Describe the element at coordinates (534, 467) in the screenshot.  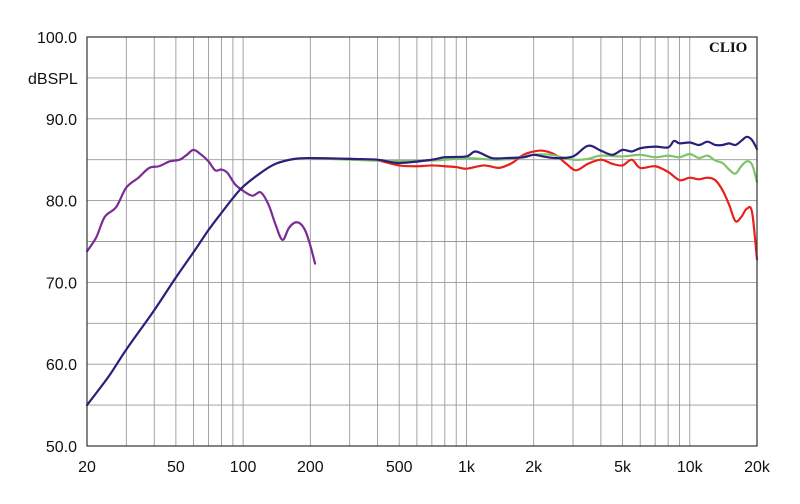
I see `x-tick-label: 2k` at that location.